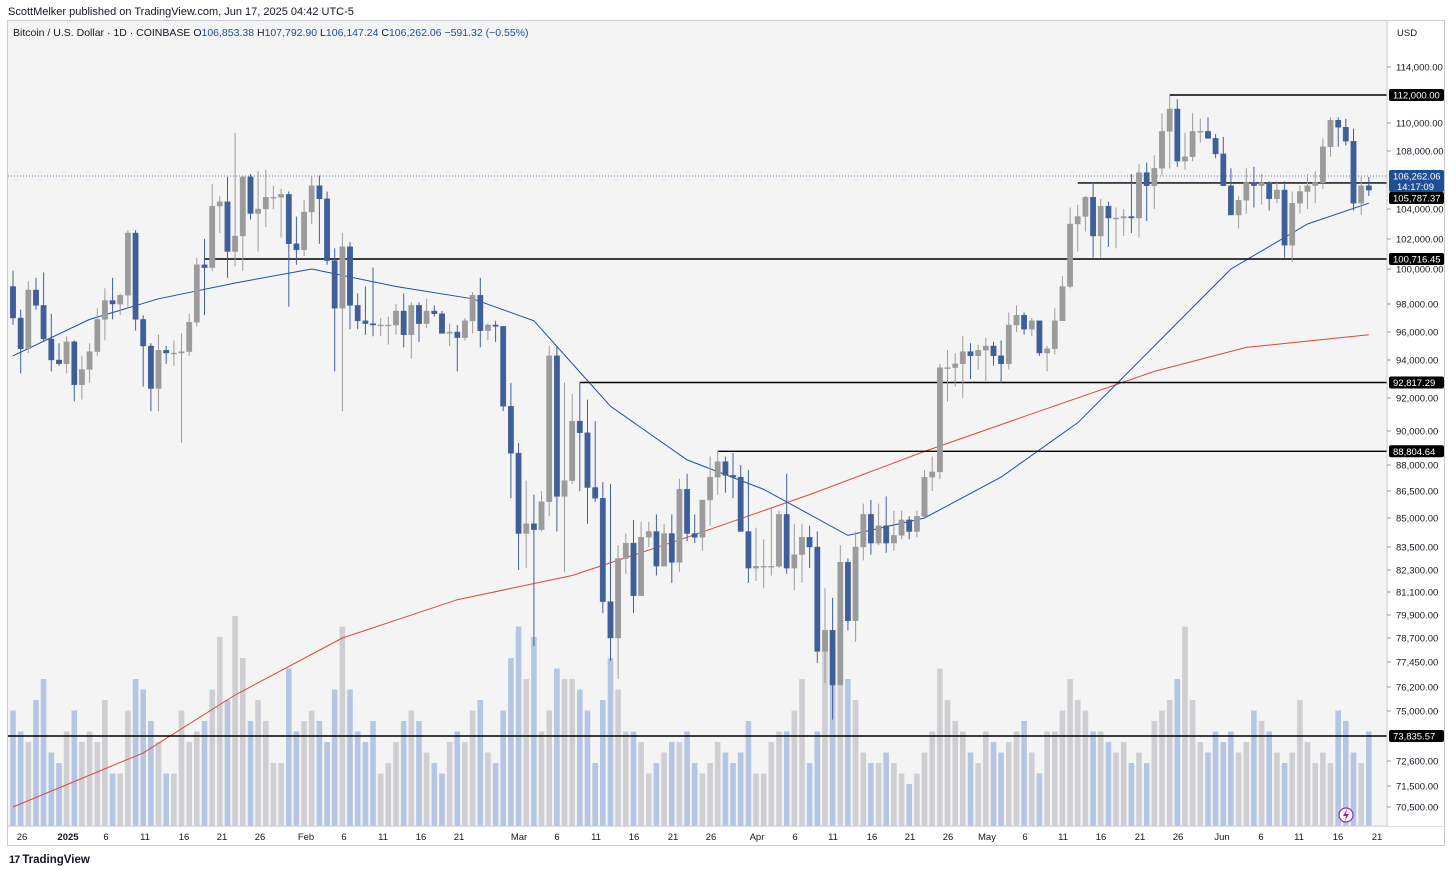 The image size is (1456, 874). Describe the element at coordinates (1407, 33) in the screenshot. I see `currency-label: USD` at that location.